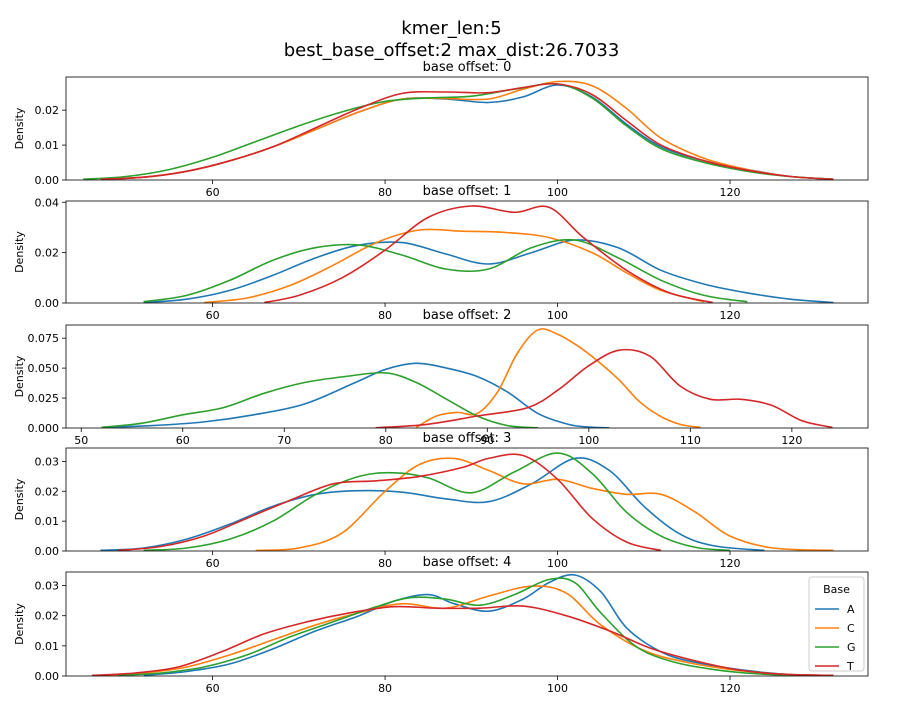 The height and width of the screenshot is (719, 903). Describe the element at coordinates (487, 440) in the screenshot. I see `x-tick-label: 90` at that location.